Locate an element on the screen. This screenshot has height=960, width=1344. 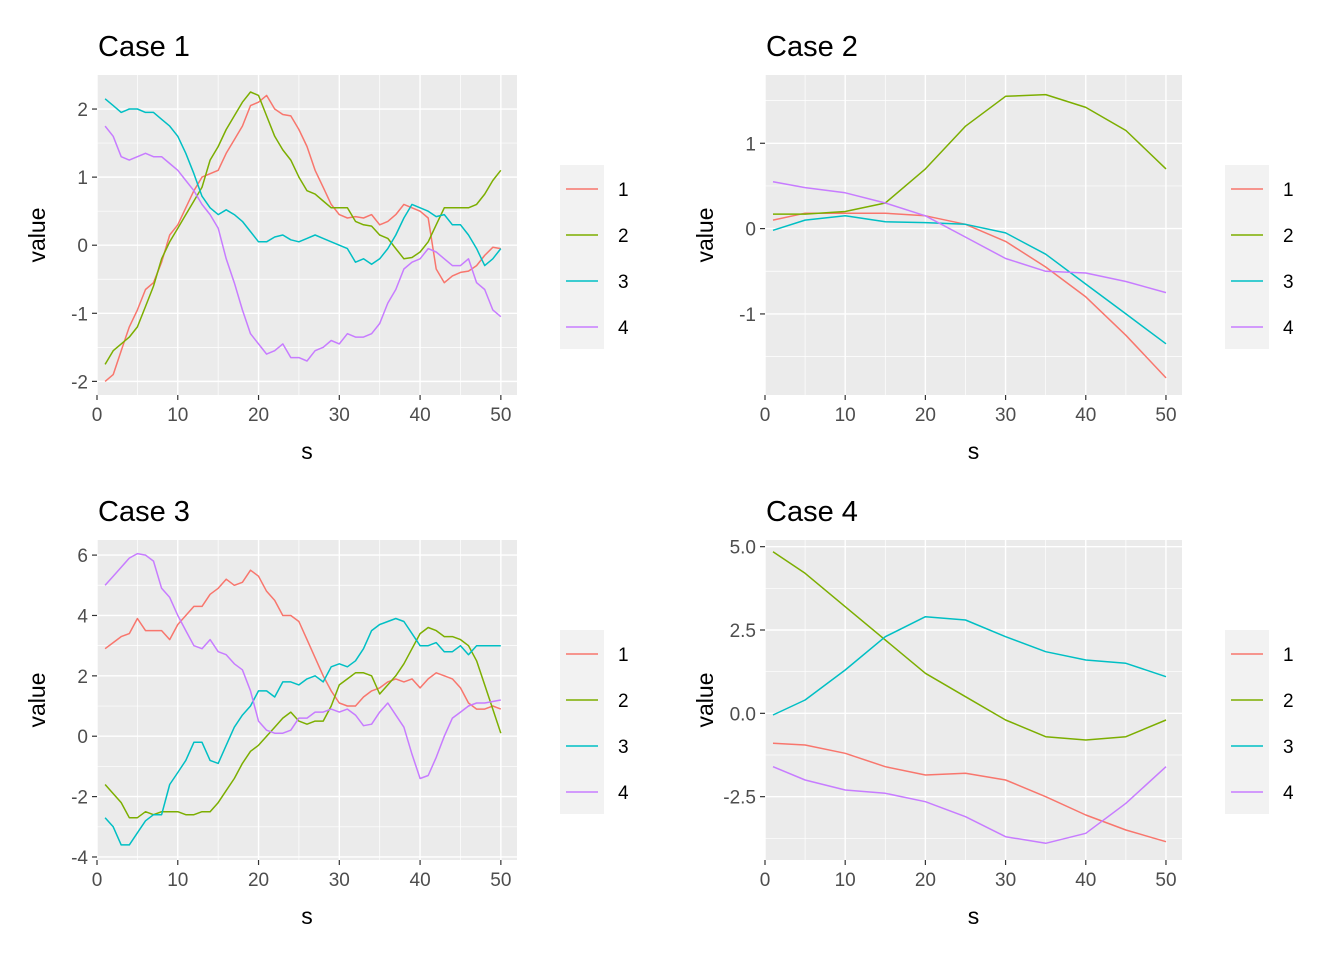
y-tick-label: 4 is located at coordinates (82, 616).